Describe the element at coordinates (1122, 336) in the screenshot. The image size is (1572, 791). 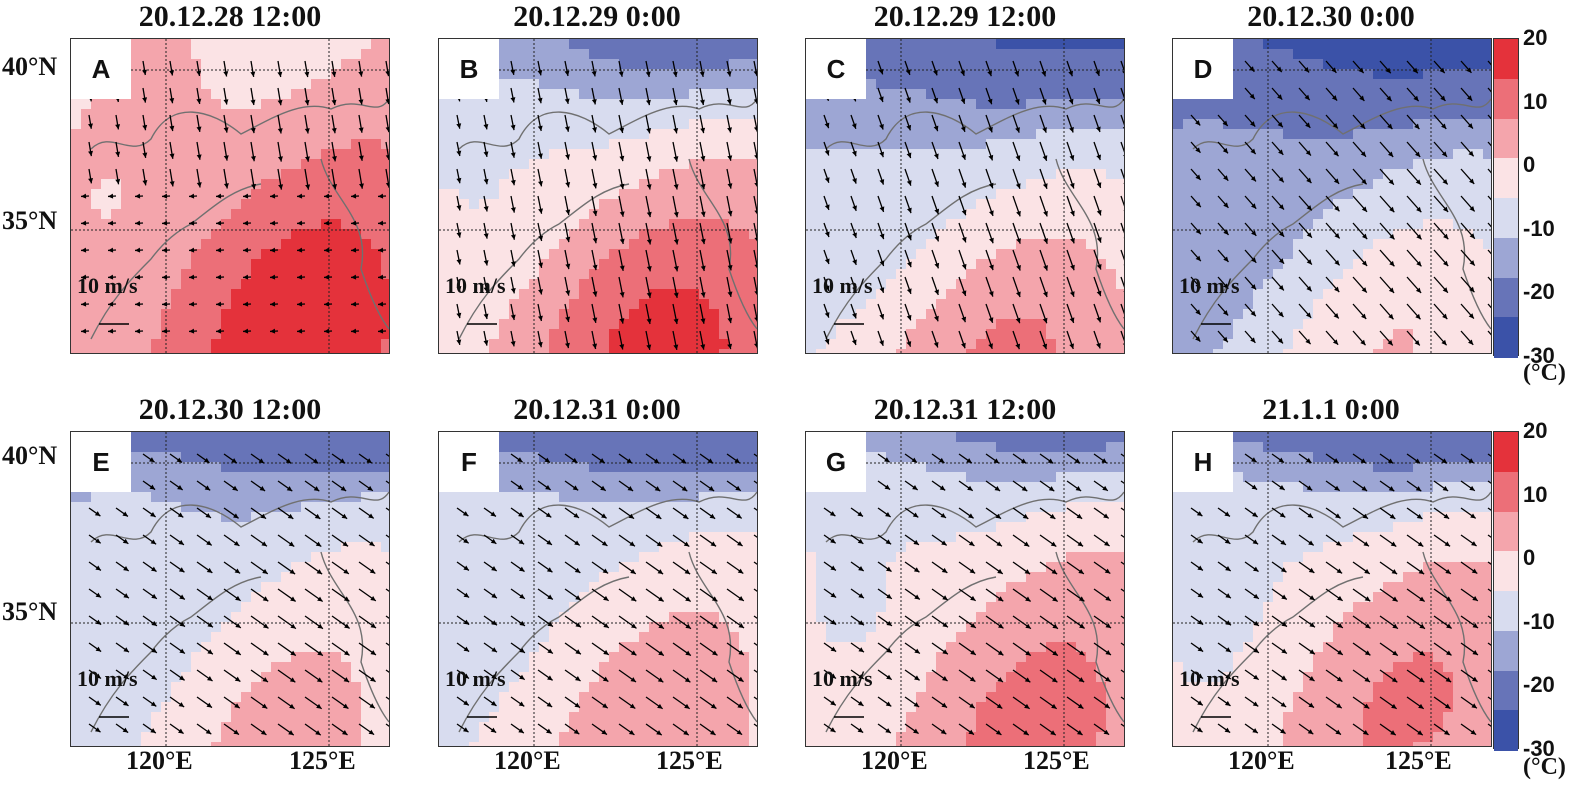
I see `wind-arrow` at that location.